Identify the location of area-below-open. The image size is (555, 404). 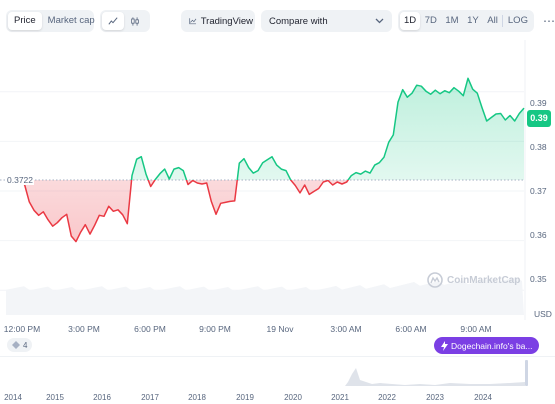
(184, 211).